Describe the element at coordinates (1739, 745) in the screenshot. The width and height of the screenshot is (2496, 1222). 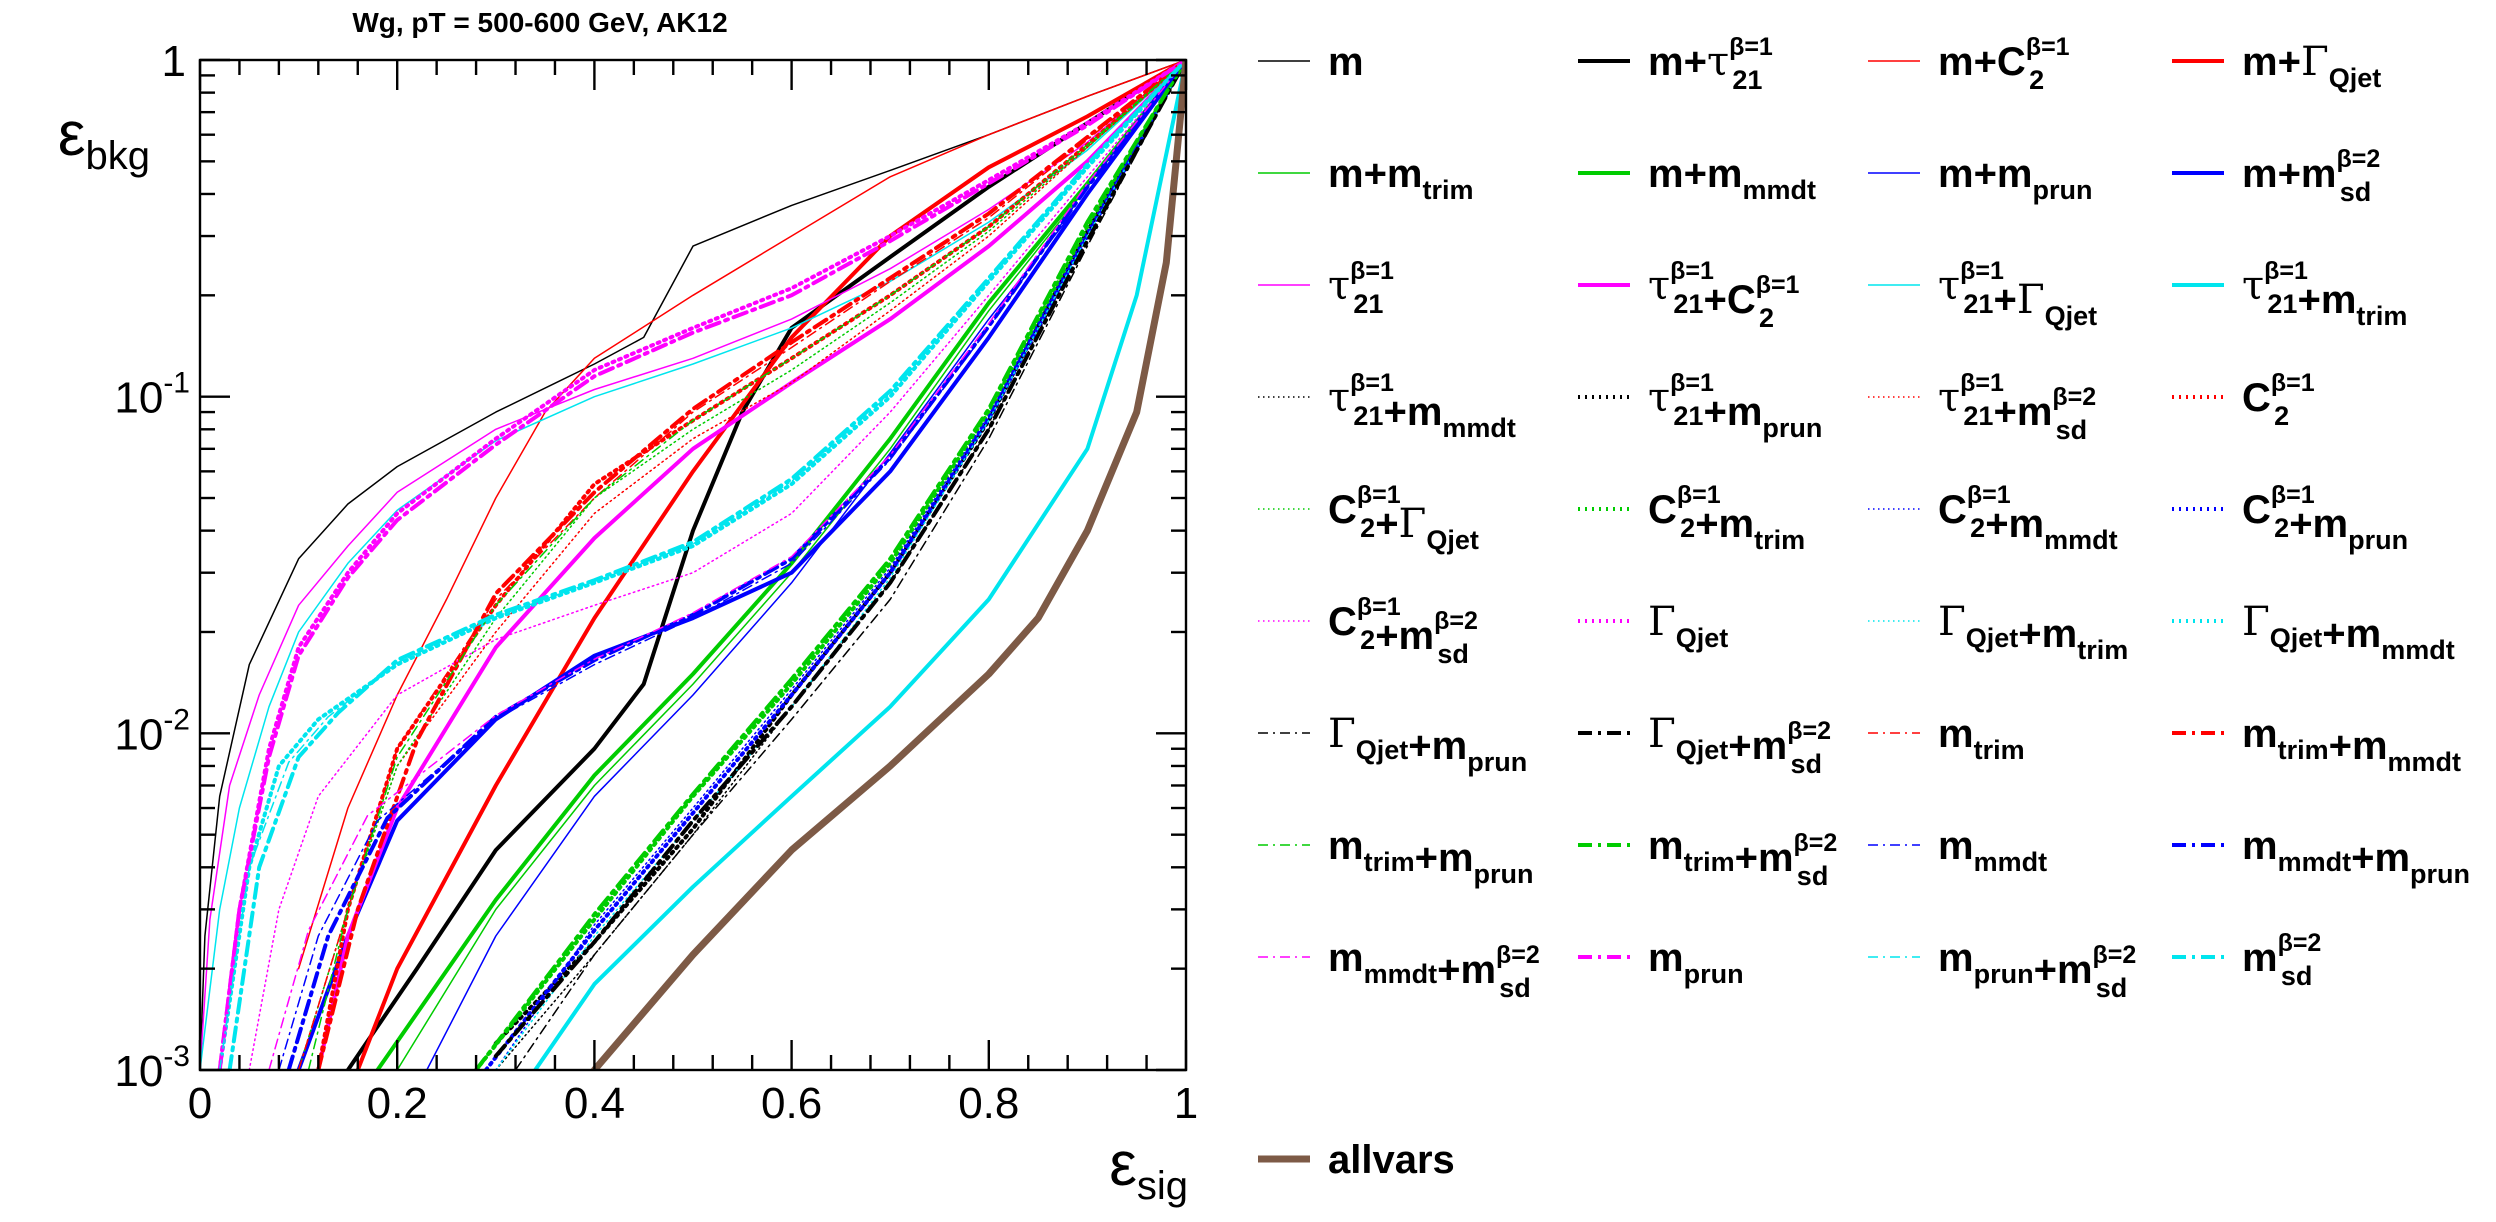
I see `legend-label: ΓQjet+mβ=2 sd` at that location.